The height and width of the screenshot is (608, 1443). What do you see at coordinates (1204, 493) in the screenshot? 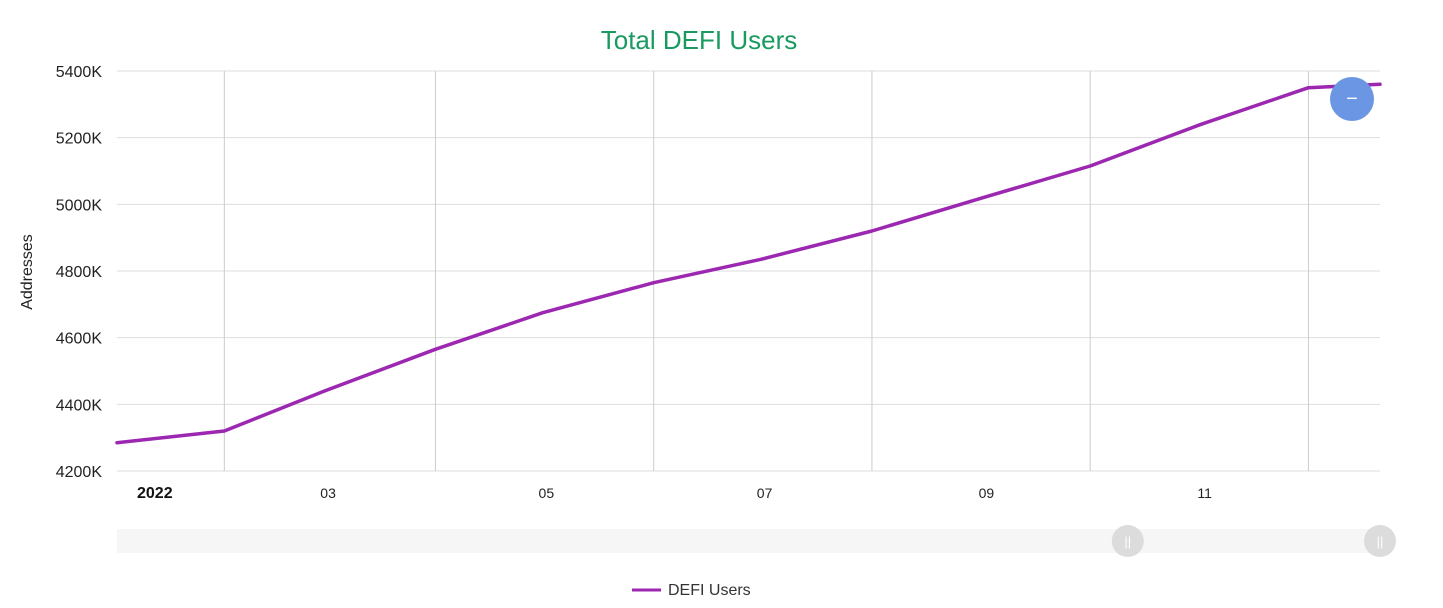
I see `x-tick-label: 11` at bounding box center [1204, 493].